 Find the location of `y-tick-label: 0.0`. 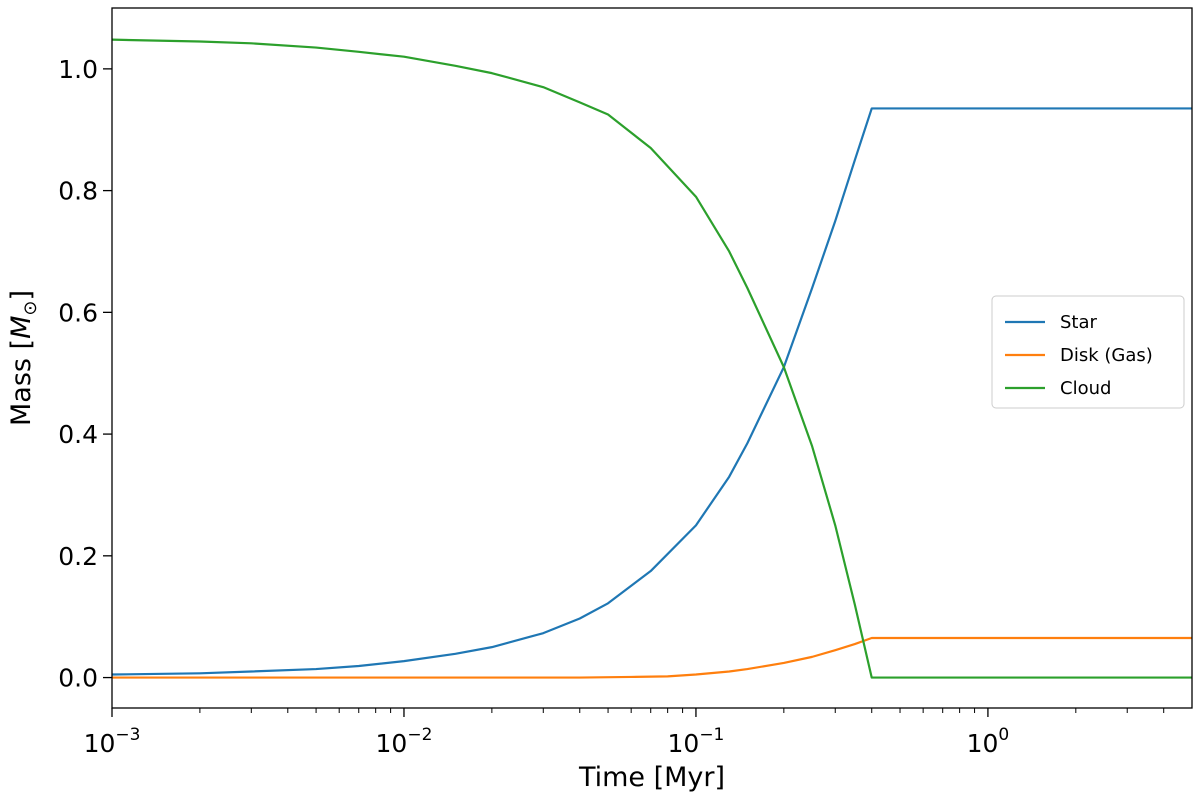

y-tick-label: 0.0 is located at coordinates (78, 678).